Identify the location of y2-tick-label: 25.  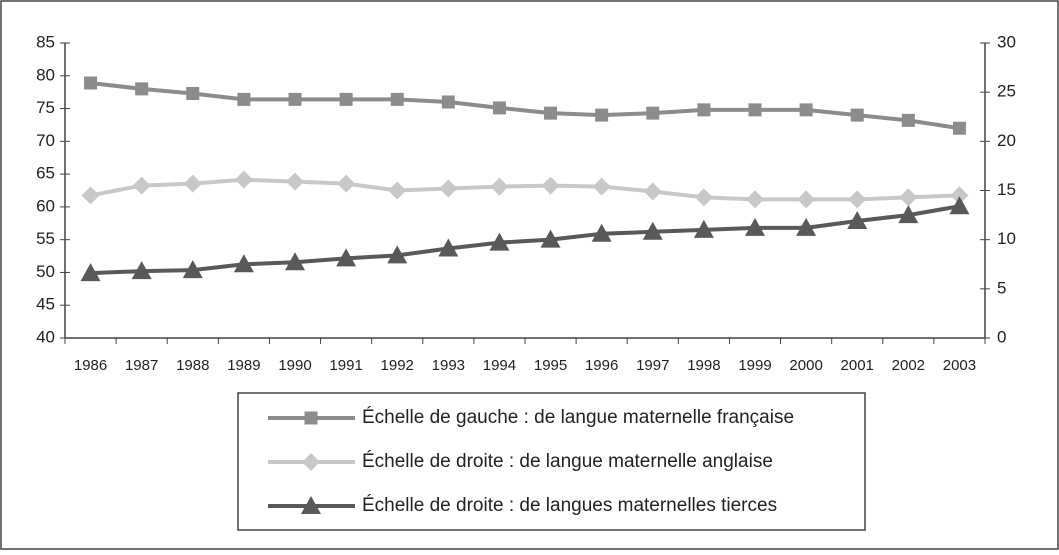
(1006, 91).